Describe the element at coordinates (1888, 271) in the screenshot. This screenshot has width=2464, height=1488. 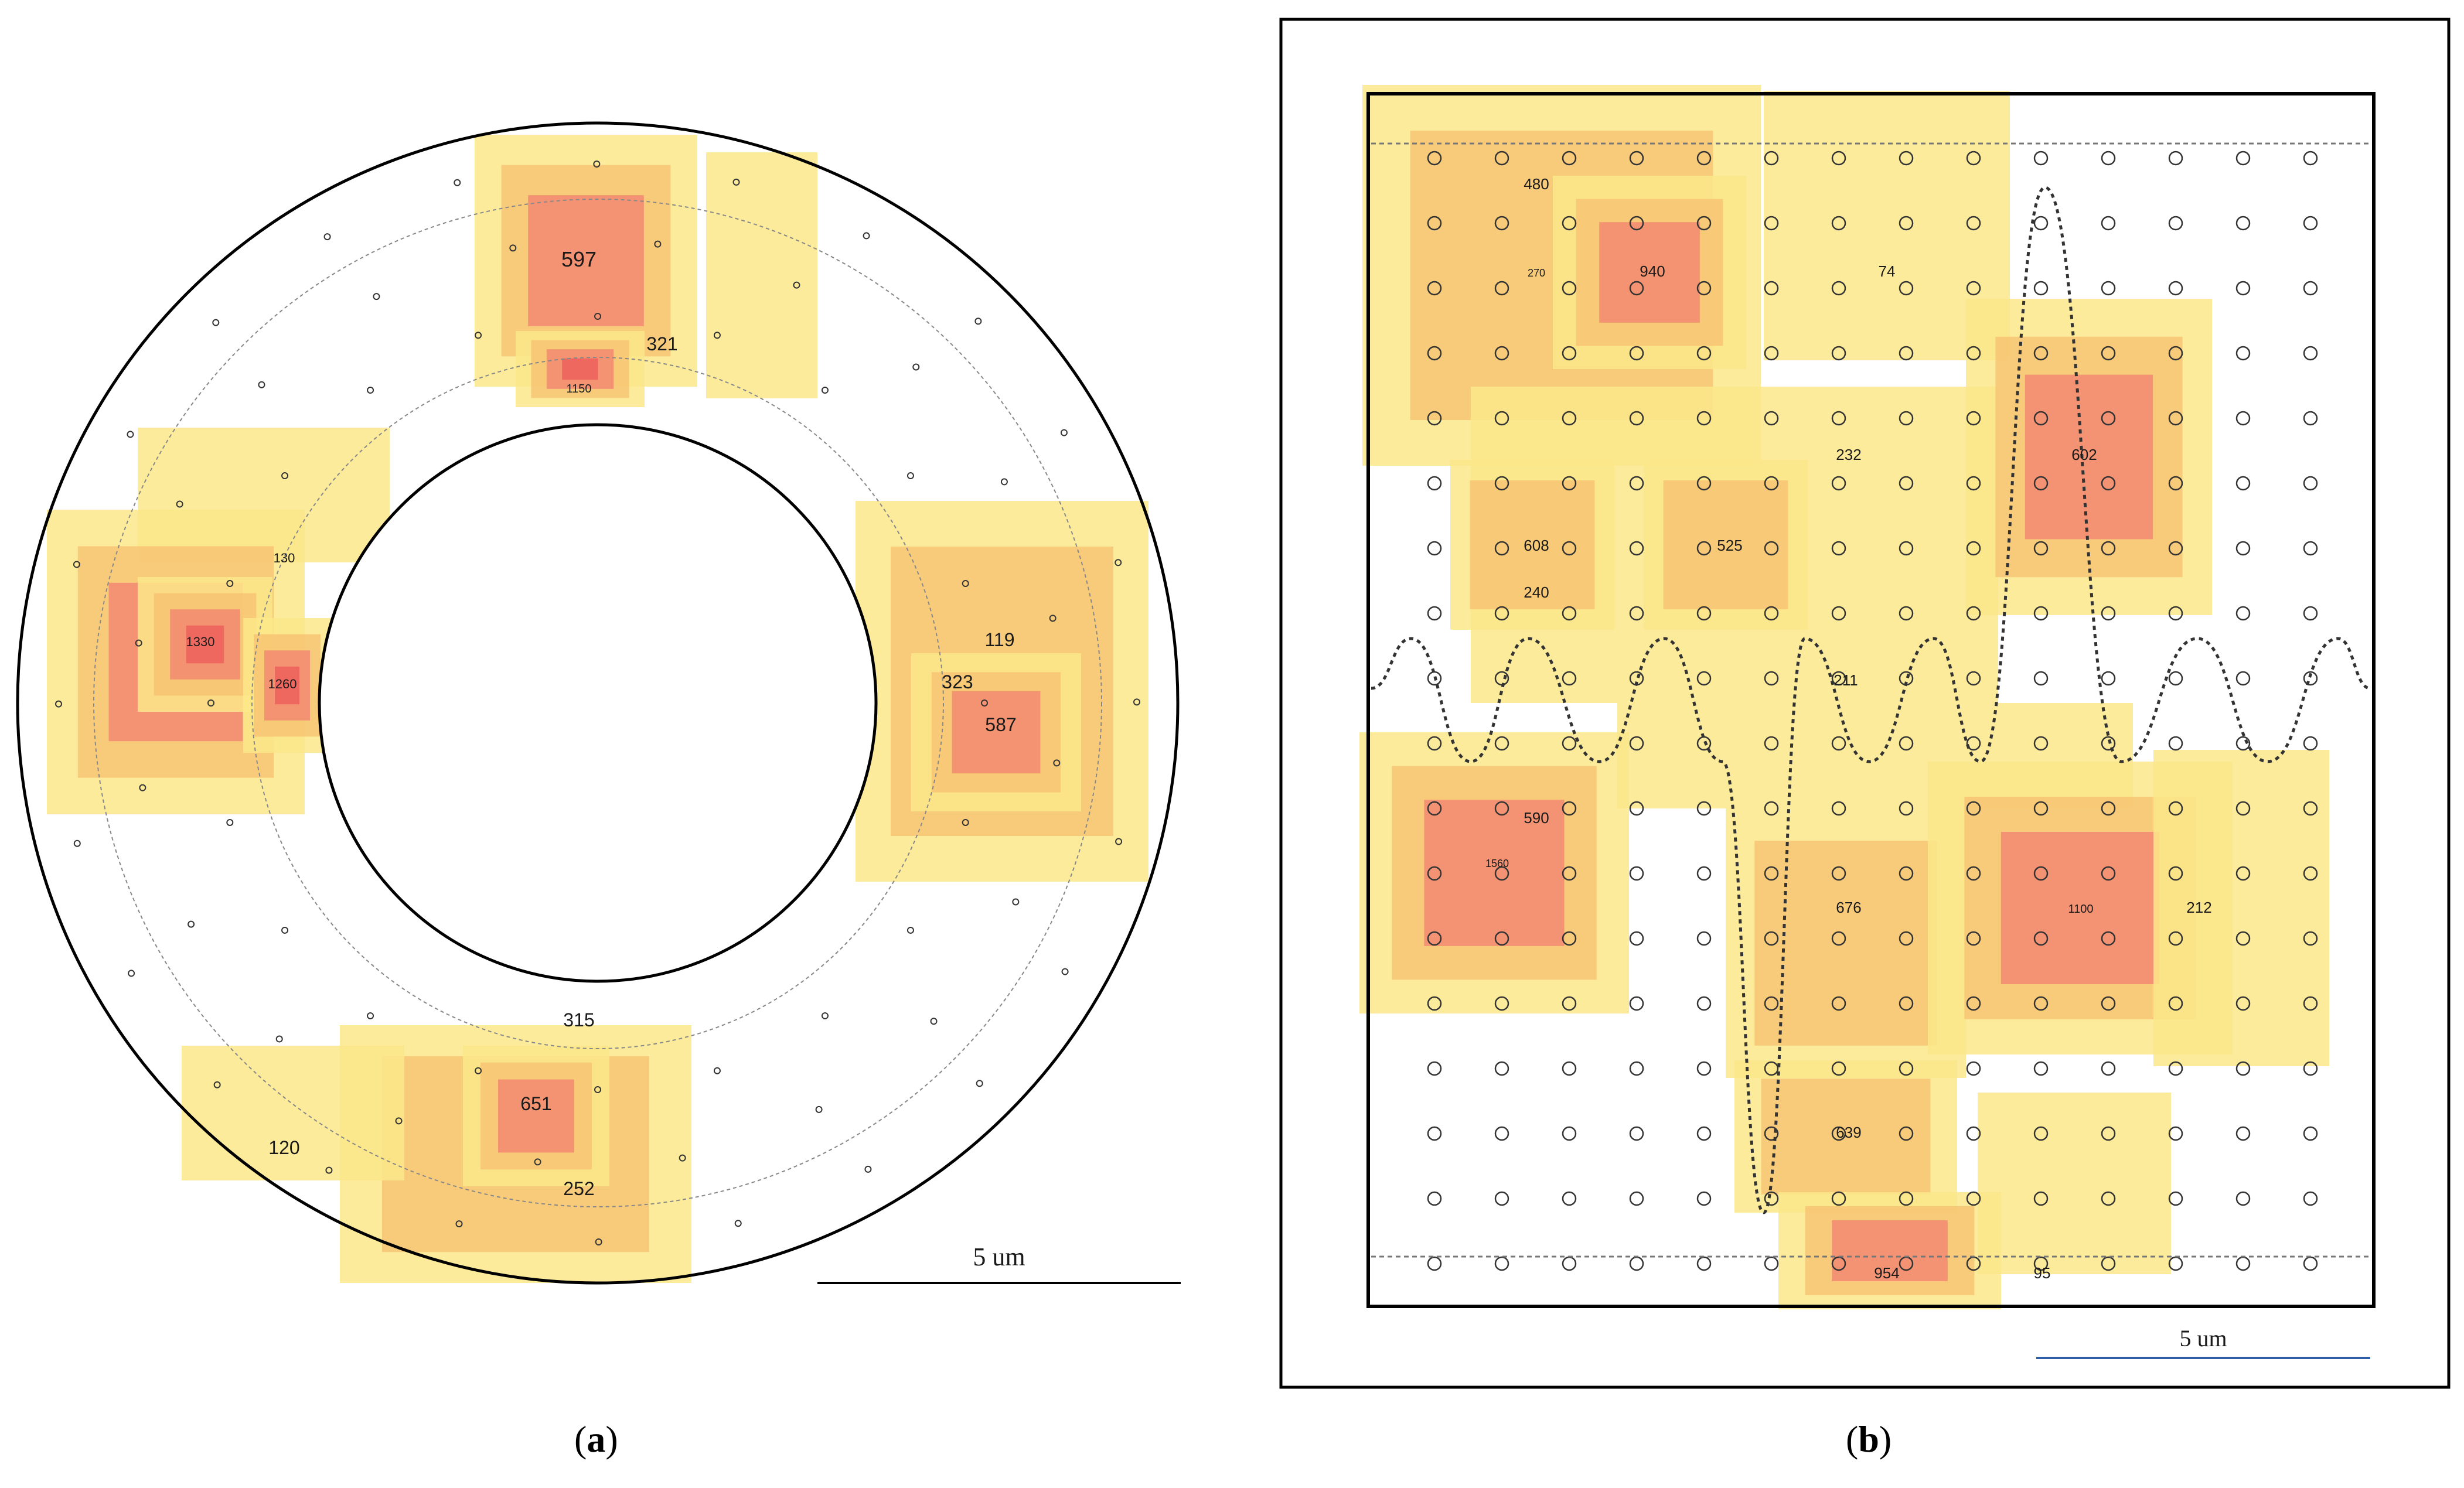
I see `panel-b-region-label: 74` at that location.